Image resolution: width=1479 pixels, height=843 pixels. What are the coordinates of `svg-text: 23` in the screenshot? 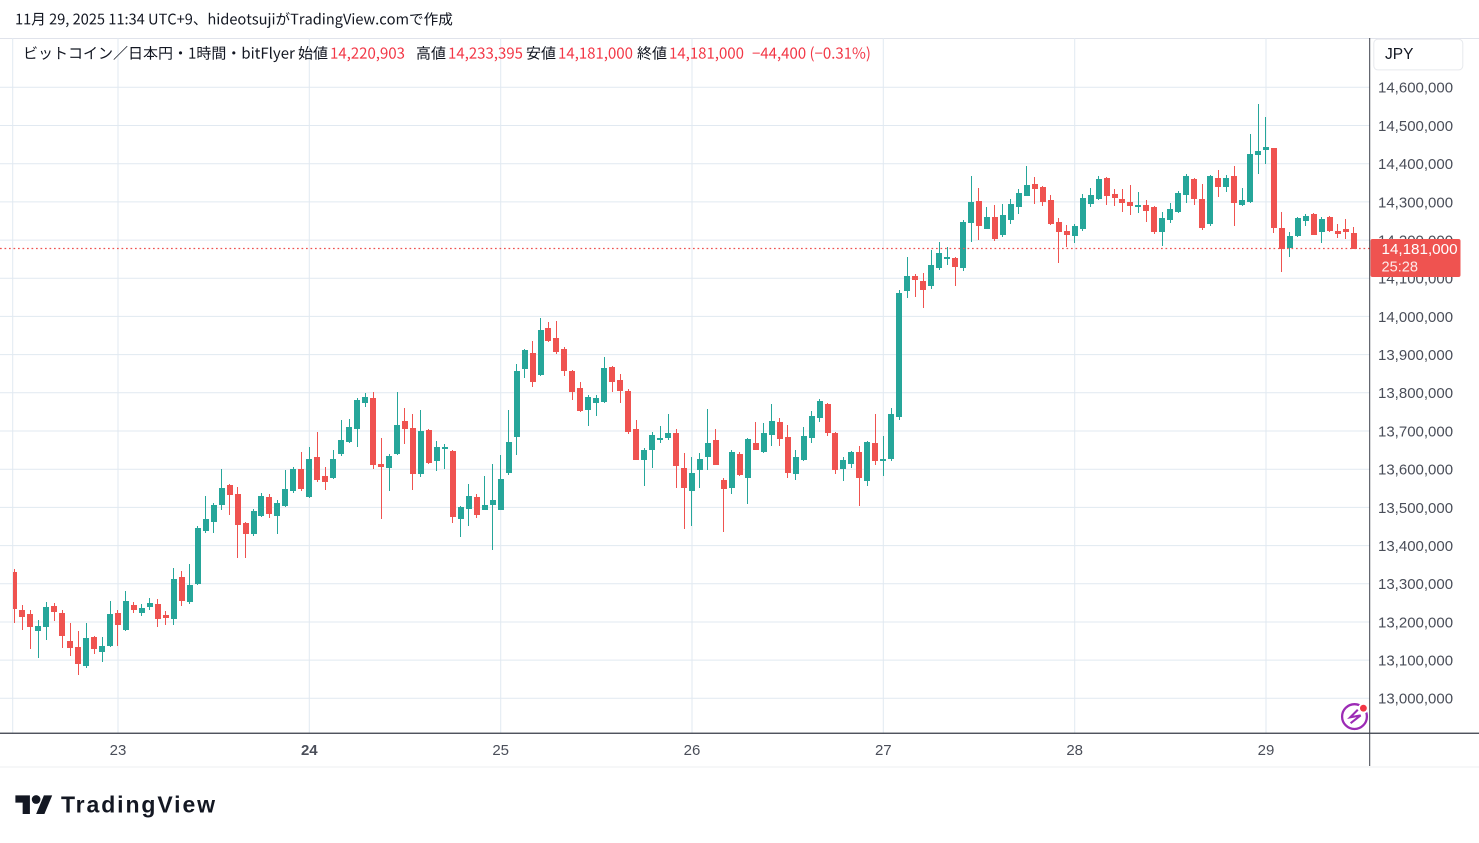 It's located at (118, 750).